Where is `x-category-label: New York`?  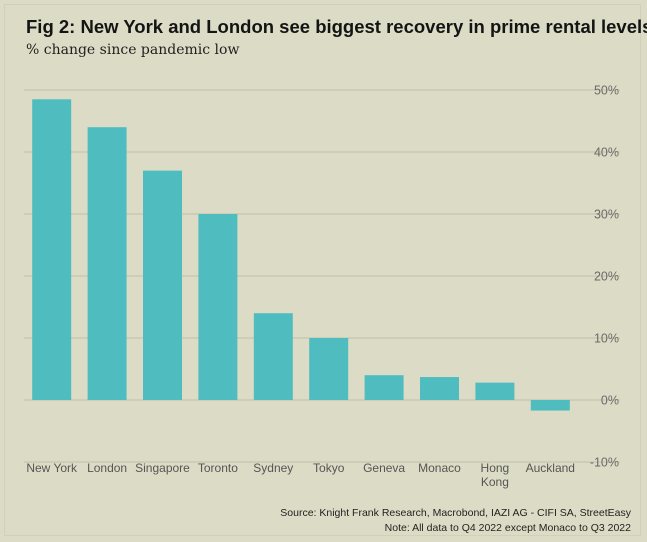
x-category-label: New York is located at coordinates (52, 468).